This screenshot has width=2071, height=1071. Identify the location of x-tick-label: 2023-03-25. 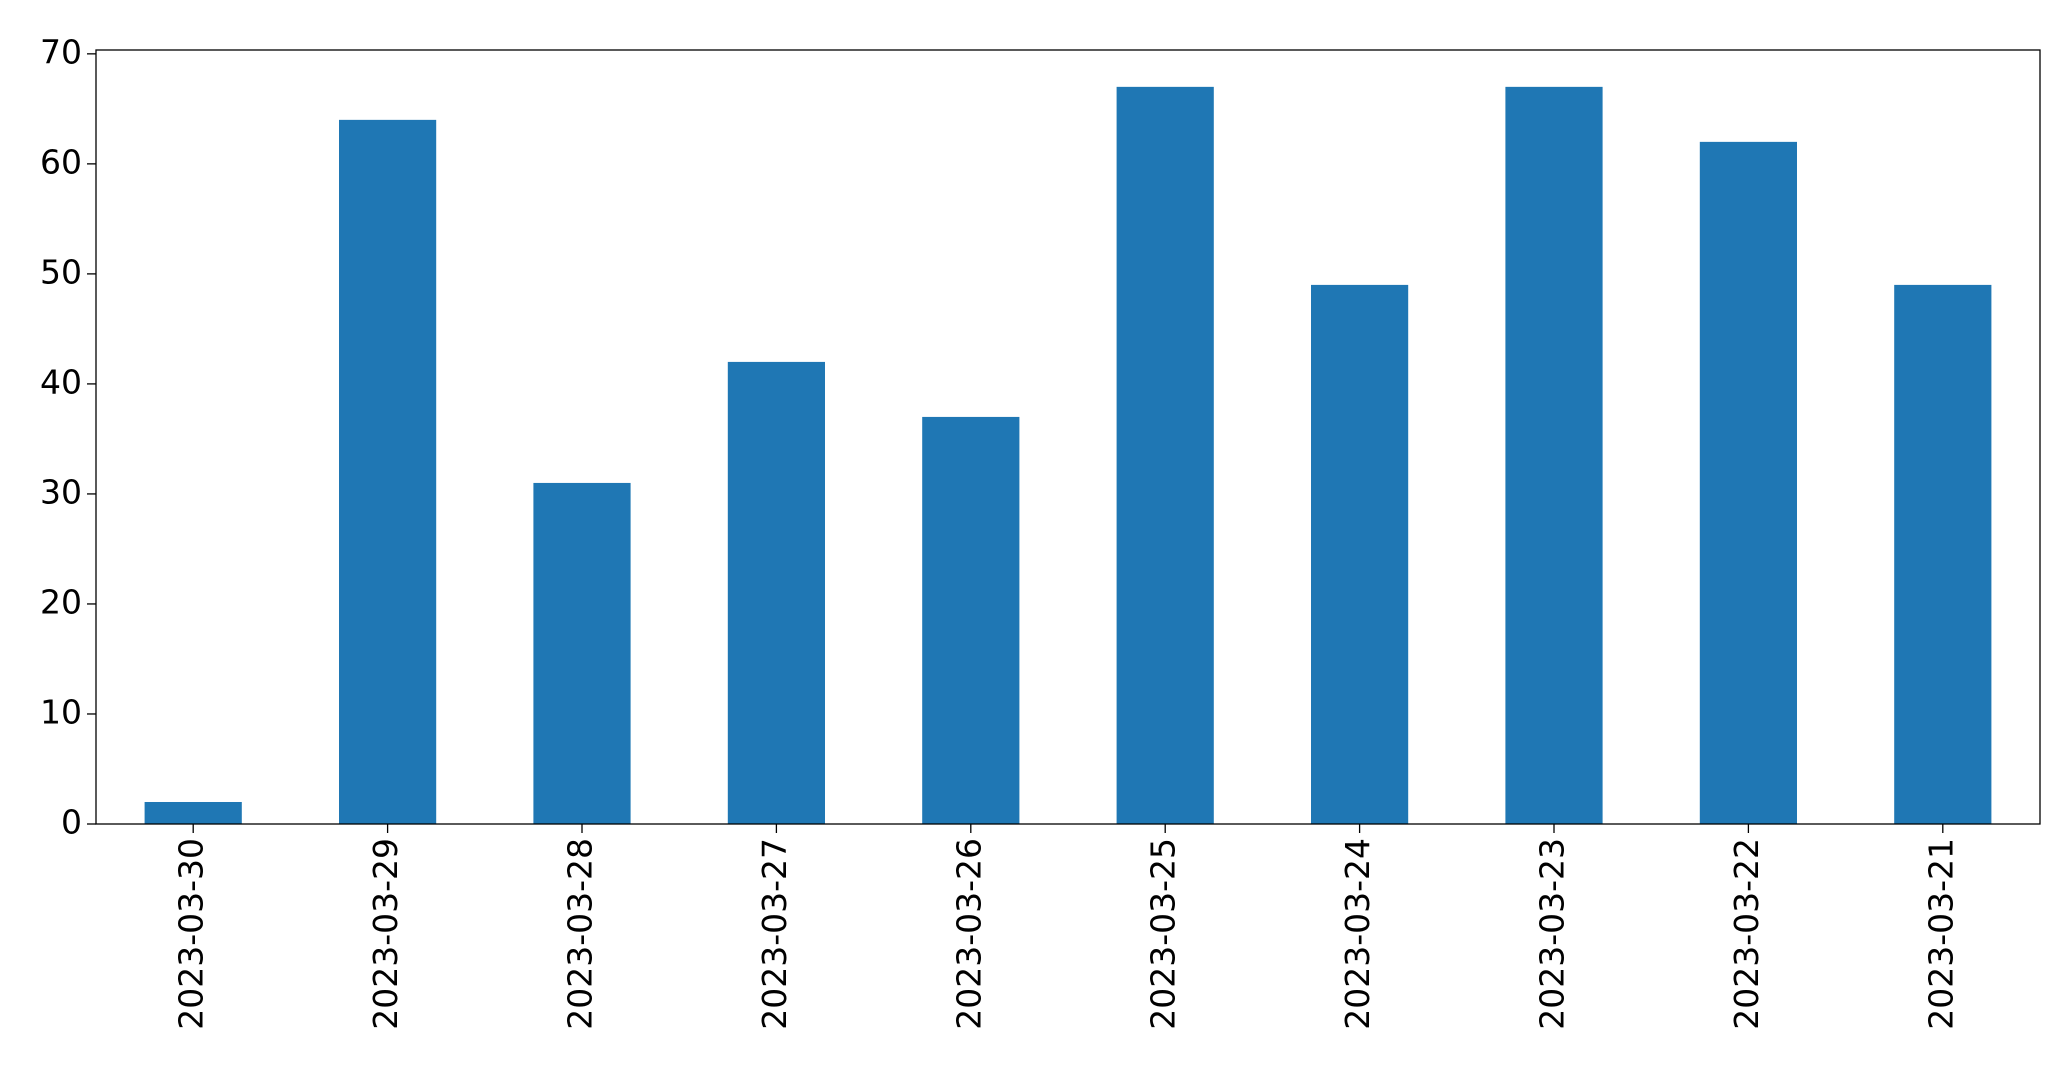
(1163, 934).